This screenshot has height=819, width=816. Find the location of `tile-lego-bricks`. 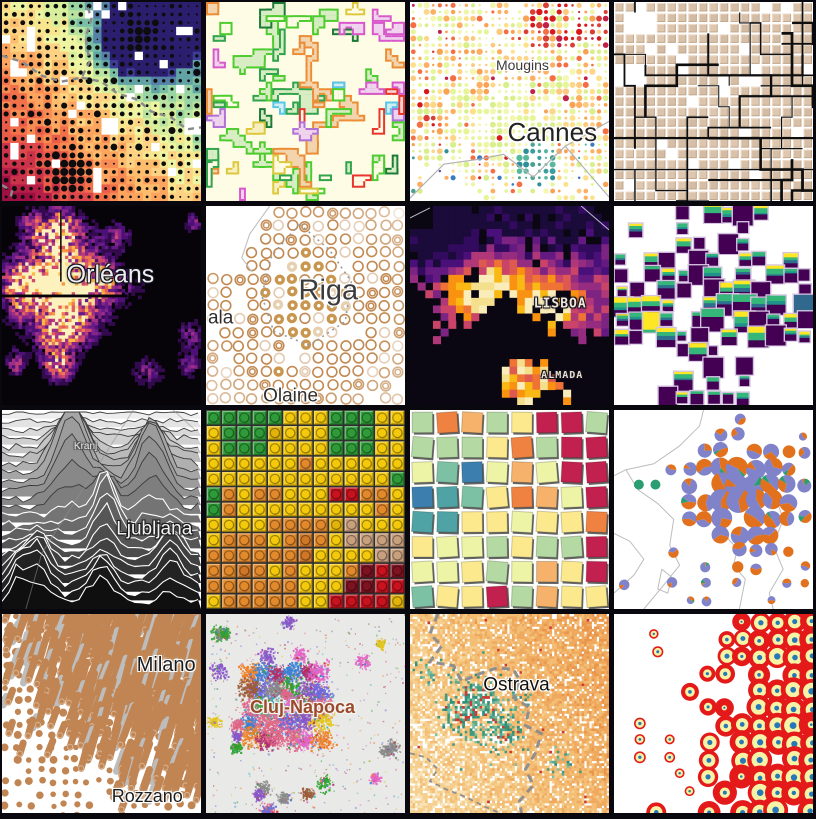

tile-lego-bricks is located at coordinates (305, 509).